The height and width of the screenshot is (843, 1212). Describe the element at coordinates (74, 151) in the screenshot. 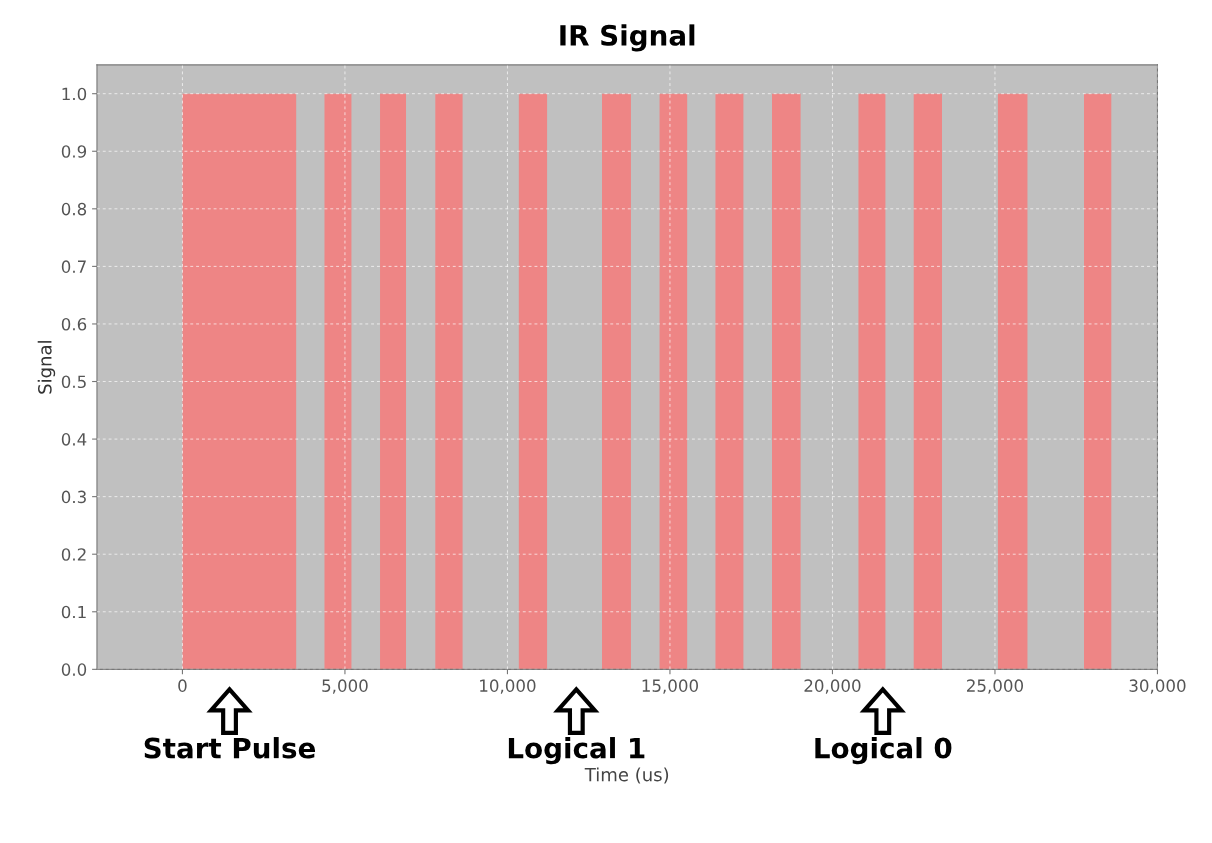

I see `y-tick-label: 0.9` at that location.